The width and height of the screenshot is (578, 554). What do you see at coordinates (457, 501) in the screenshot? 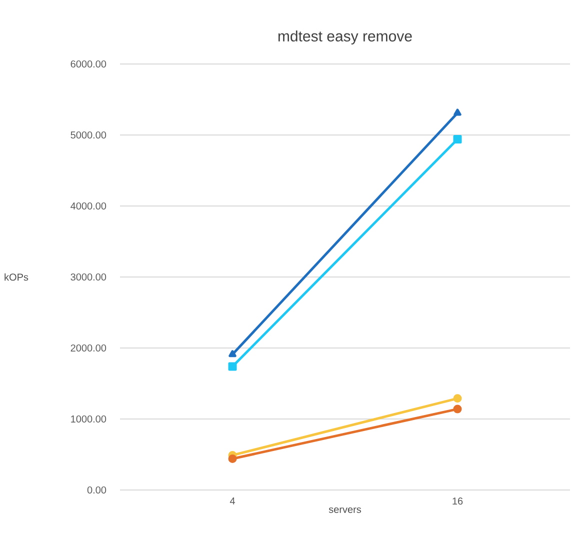
I see `x-tick-label: 16` at bounding box center [457, 501].